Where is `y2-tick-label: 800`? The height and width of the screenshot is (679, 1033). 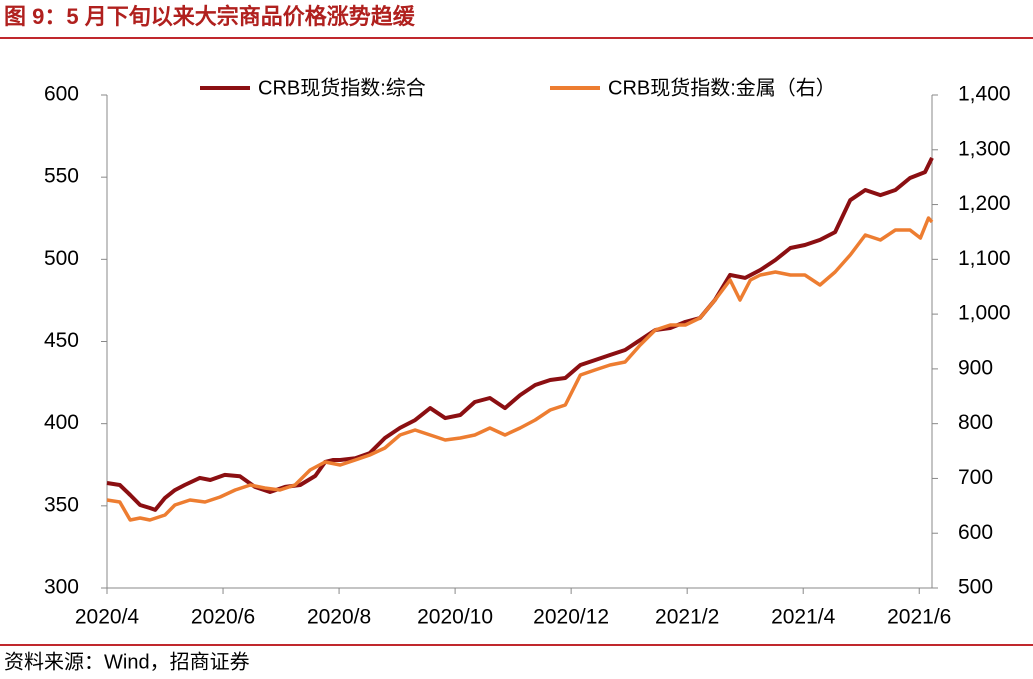 y2-tick-label: 800 is located at coordinates (975, 422).